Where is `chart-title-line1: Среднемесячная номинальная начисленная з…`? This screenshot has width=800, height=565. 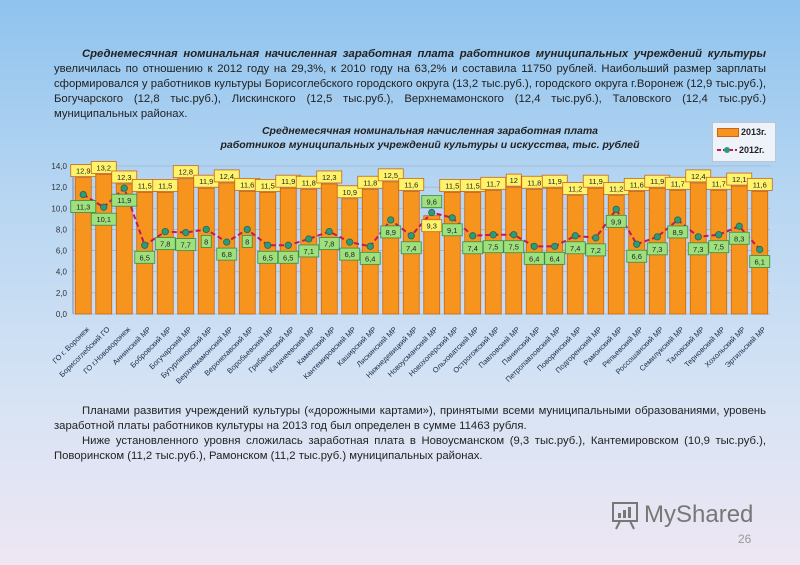 chart-title-line1: Среднемесячная номинальная начисленная з… is located at coordinates (430, 131).